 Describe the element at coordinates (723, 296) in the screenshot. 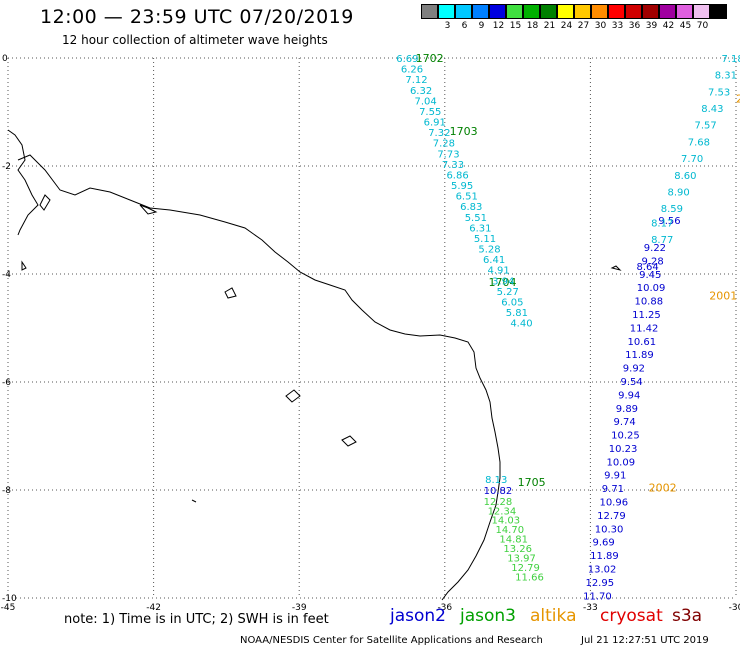

I see `pass-label: 2001` at that location.